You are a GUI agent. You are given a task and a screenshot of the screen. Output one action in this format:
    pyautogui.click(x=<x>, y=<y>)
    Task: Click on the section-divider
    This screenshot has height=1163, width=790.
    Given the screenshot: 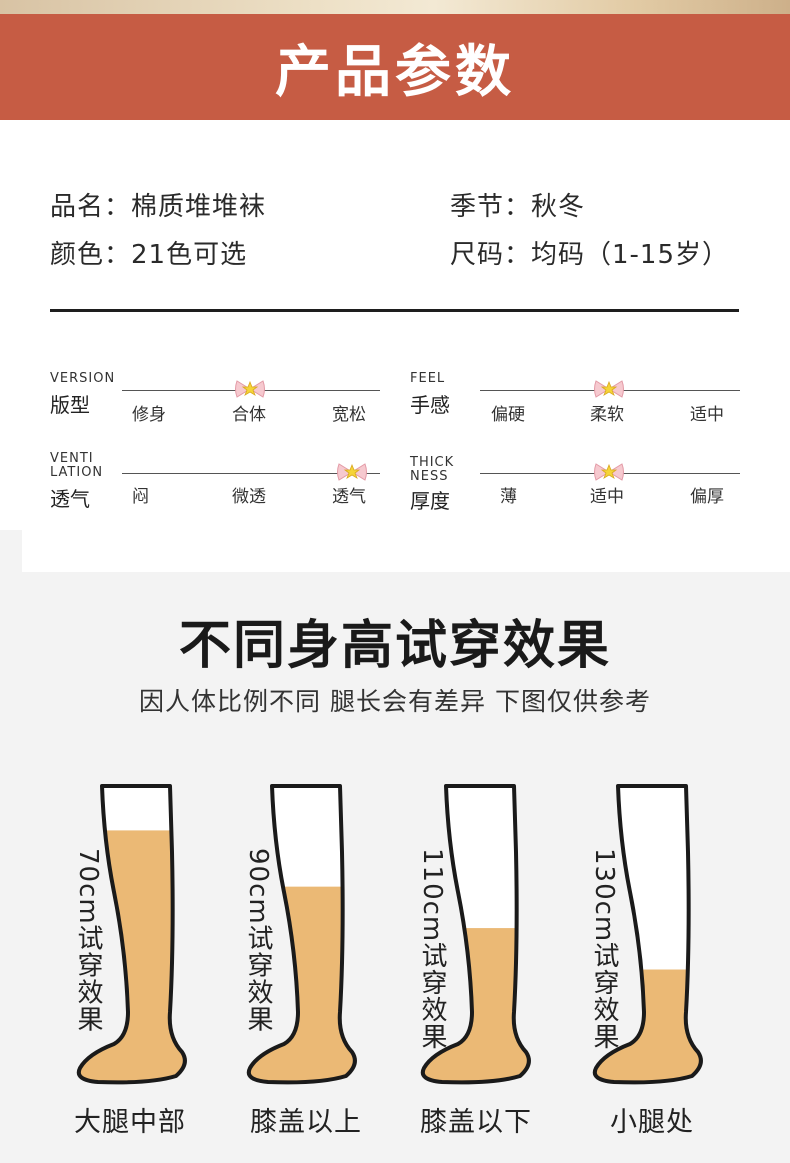 What is the action you would take?
    pyautogui.click(x=394, y=310)
    